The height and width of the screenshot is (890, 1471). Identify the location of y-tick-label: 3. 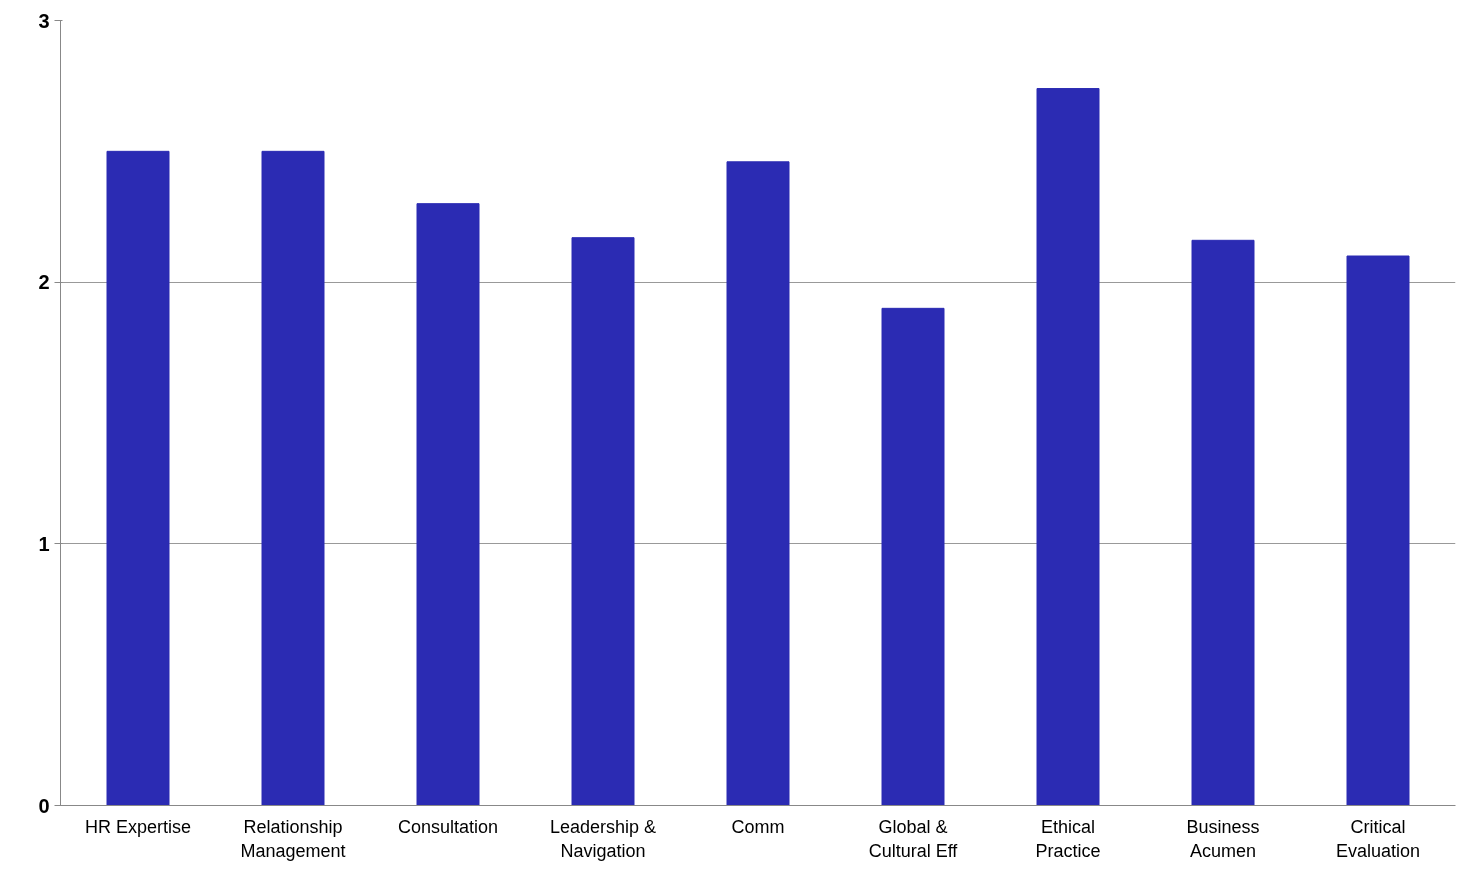
(44, 20).